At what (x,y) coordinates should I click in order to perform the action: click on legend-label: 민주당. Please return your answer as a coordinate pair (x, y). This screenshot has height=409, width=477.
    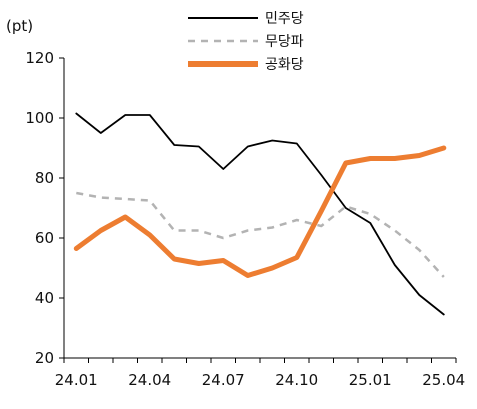
    Looking at the image, I should click on (284, 19).